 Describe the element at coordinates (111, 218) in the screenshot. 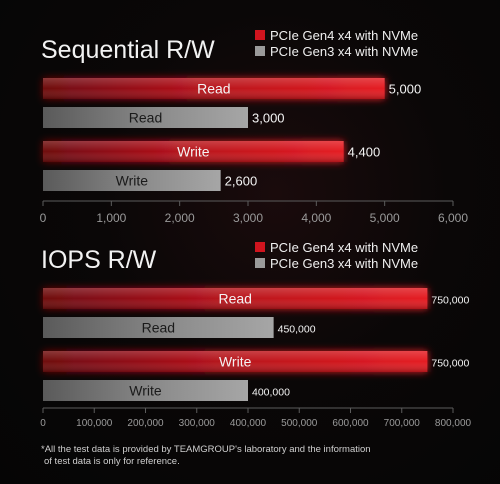

I see `x-tick-label: 1,000` at that location.